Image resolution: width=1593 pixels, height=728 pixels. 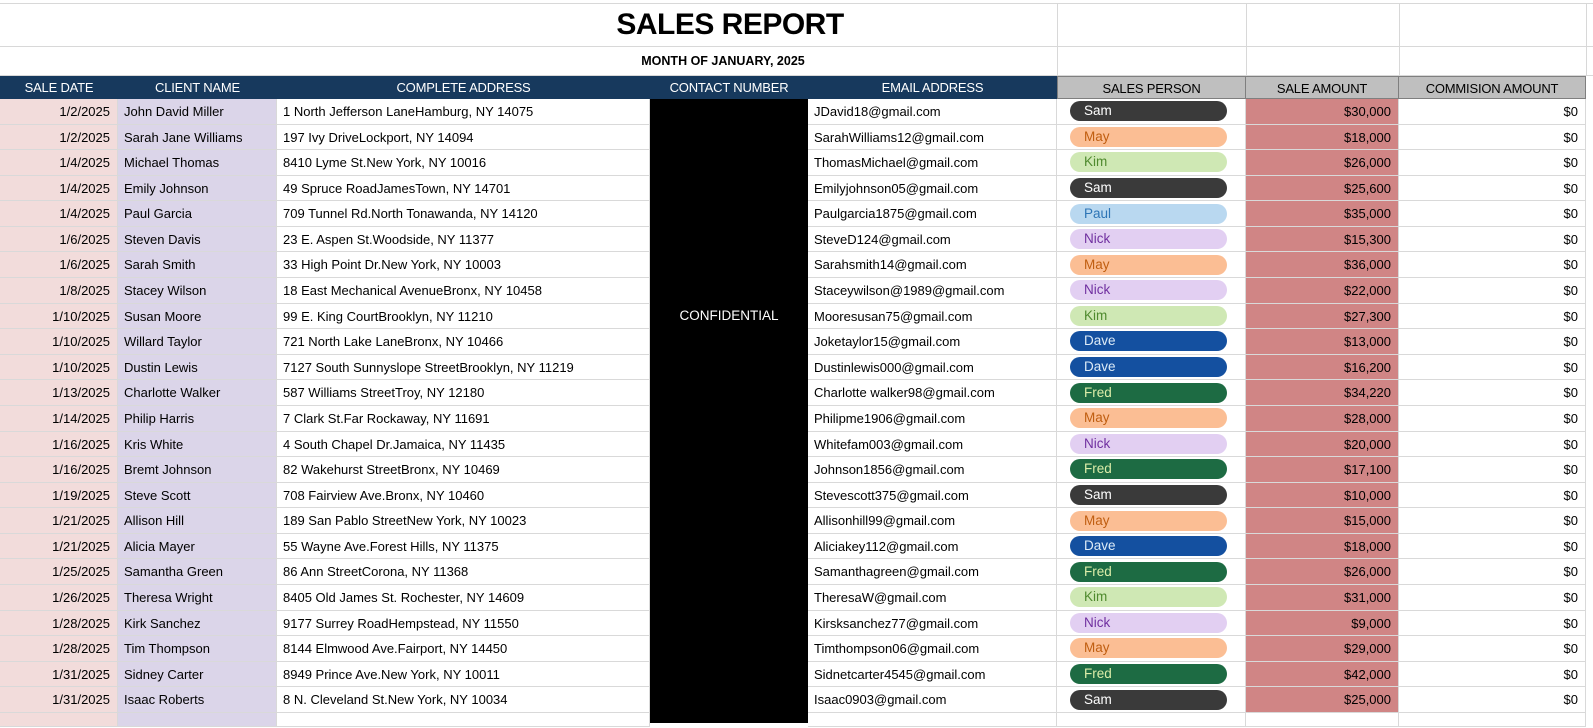 What do you see at coordinates (463, 572) in the screenshot?
I see `cell-complete-address: 86 Ann StreetCorona, NY 11368` at bounding box center [463, 572].